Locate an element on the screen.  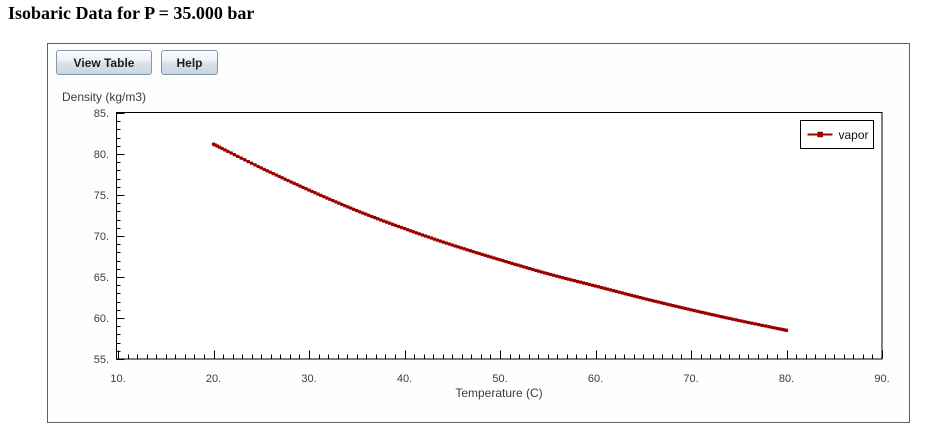
view-table-button: View Table is located at coordinates (104, 62).